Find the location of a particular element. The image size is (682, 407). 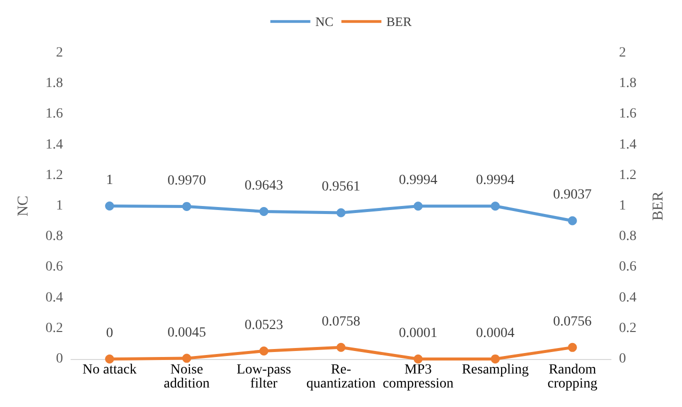

data-label: 0.0523 is located at coordinates (264, 325).